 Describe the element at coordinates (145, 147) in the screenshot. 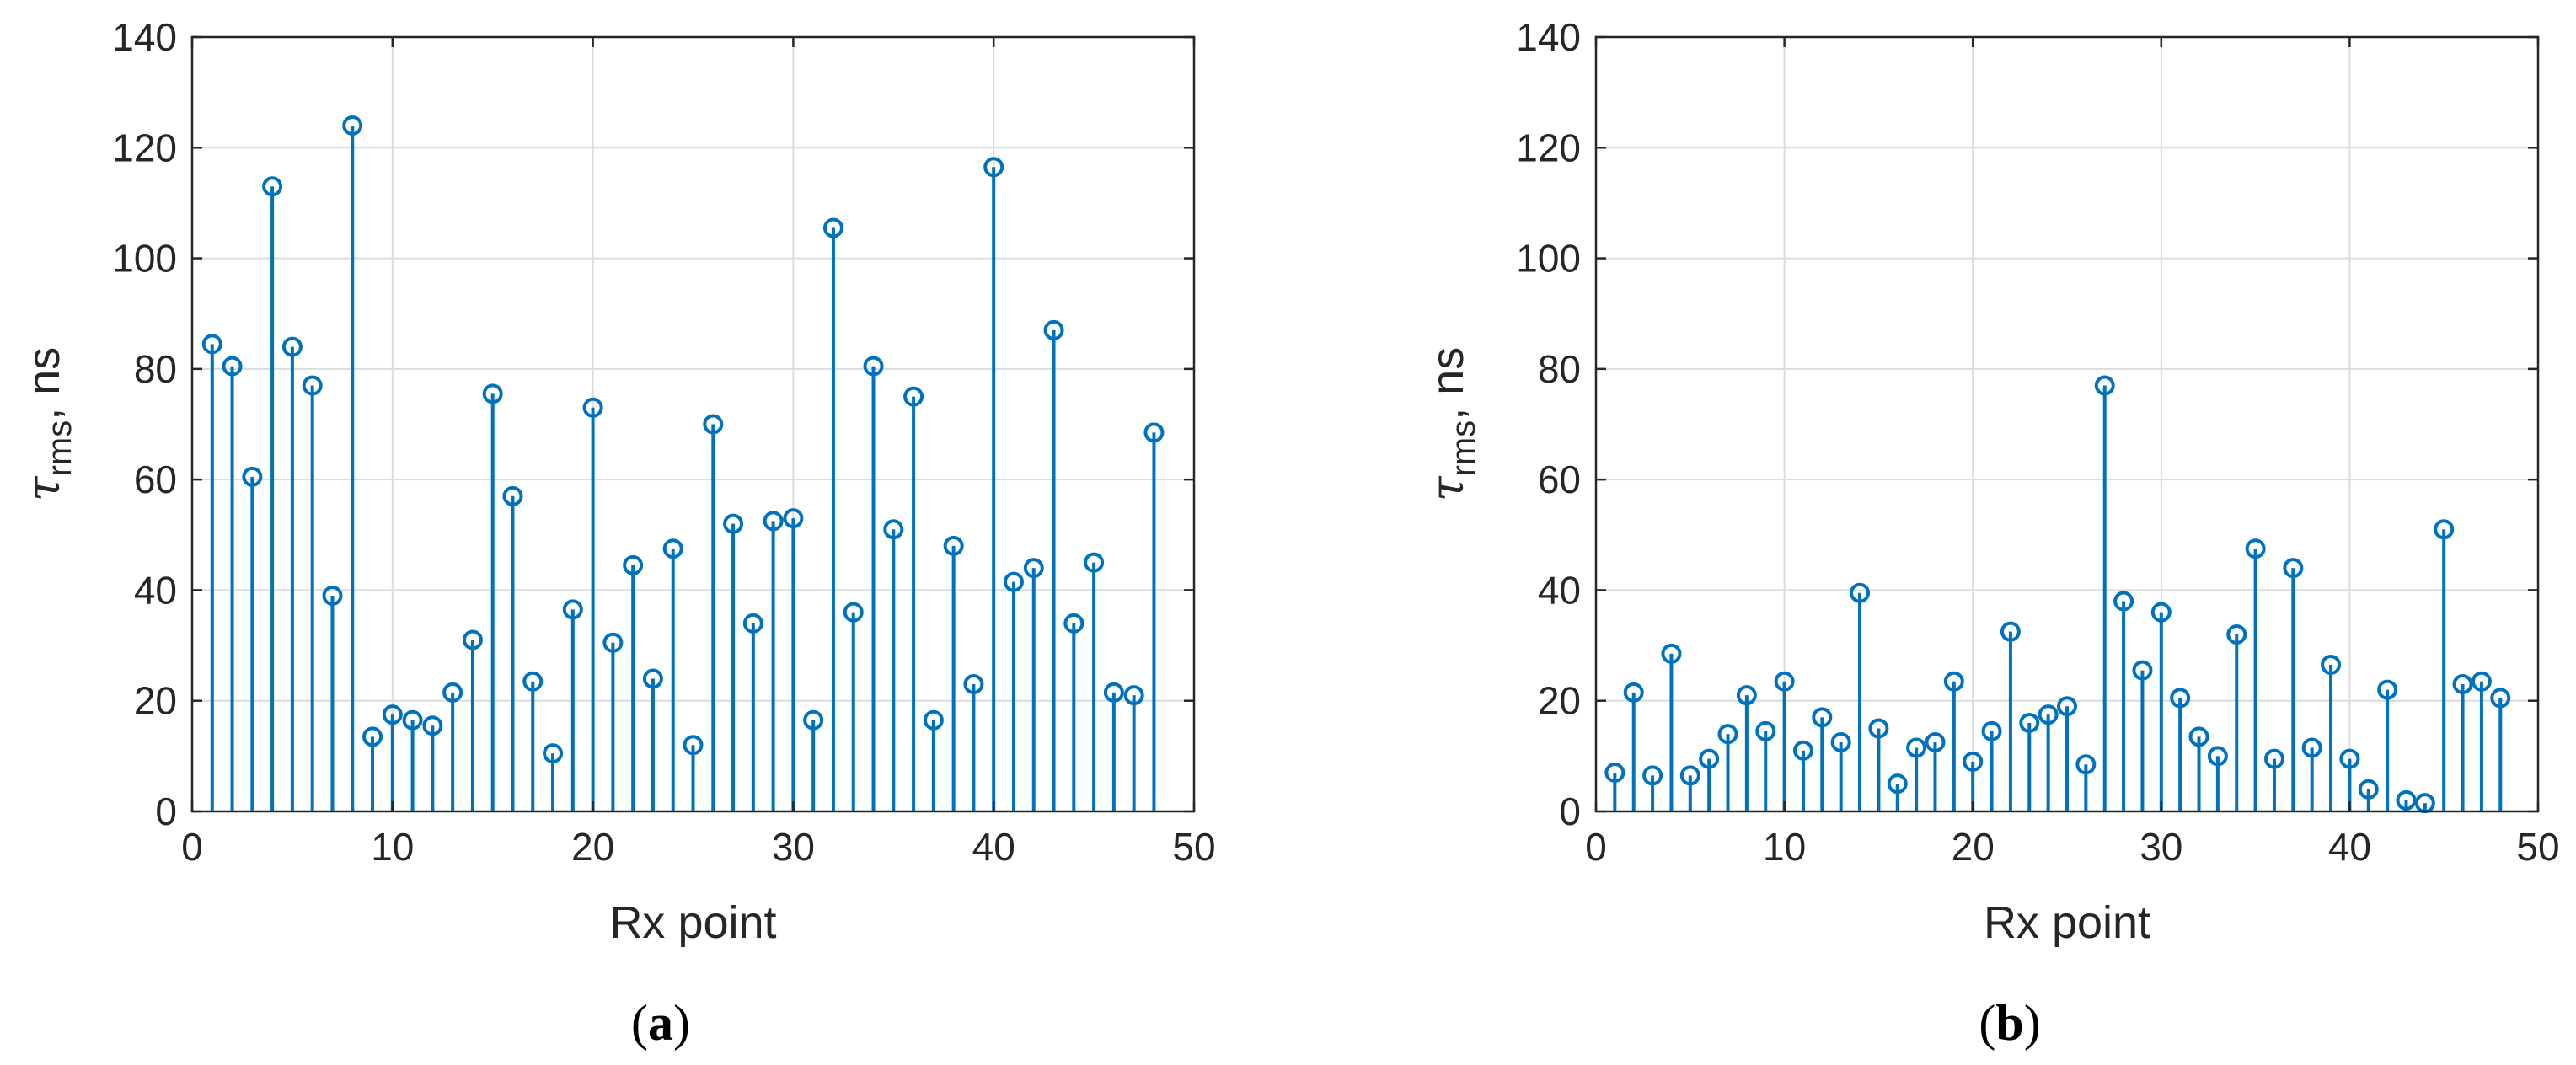

I see `y-tick-label: 120` at that location.